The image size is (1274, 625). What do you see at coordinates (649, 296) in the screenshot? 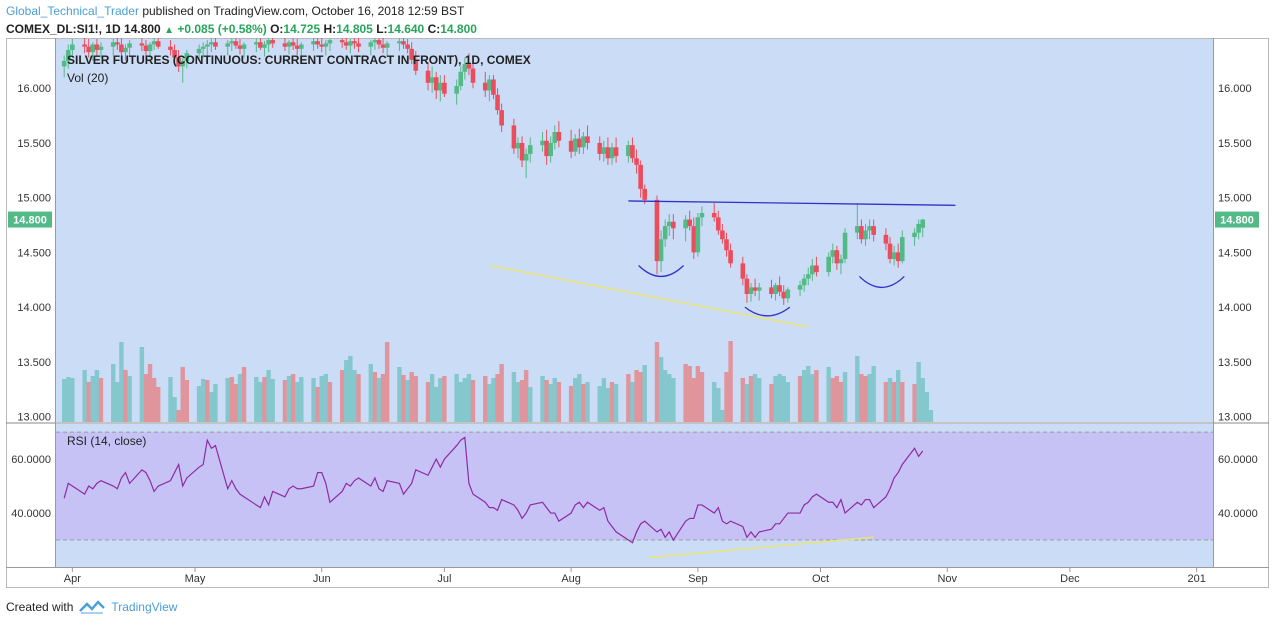
I see `price-trendline` at bounding box center [649, 296].